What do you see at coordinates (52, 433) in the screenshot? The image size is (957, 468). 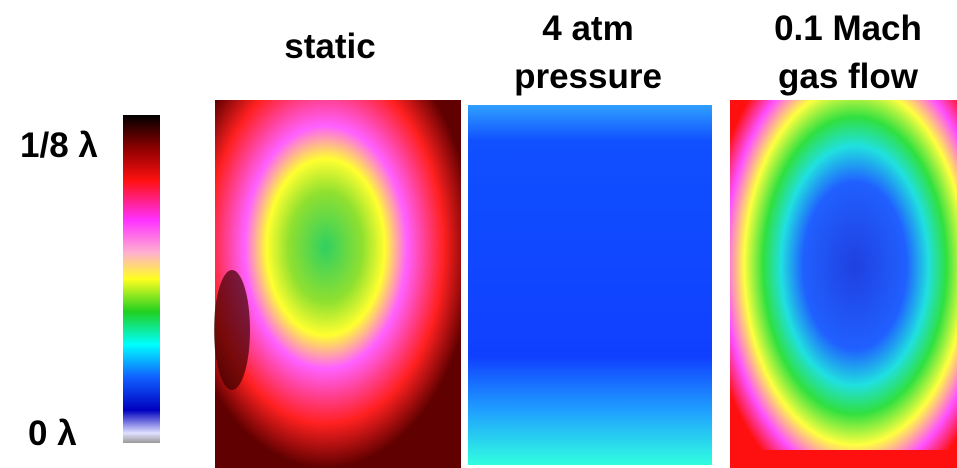 I see `colorbar-min-label: 0 λ` at bounding box center [52, 433].